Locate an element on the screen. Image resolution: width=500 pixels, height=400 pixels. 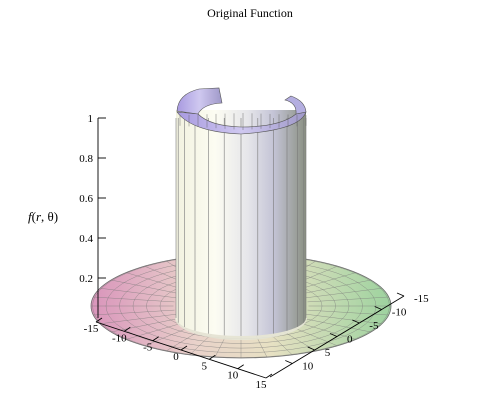
y-tick-label: -10 is located at coordinates (399, 313).